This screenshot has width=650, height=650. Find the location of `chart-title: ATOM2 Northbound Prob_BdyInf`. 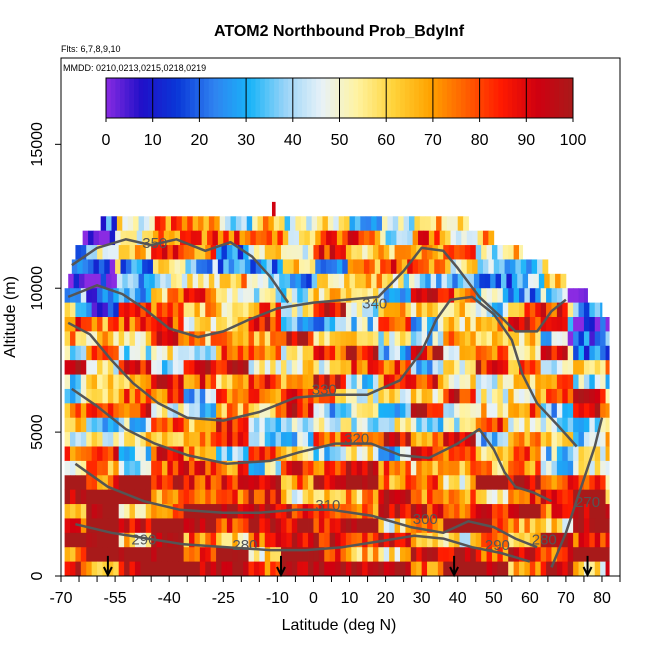

chart-title: ATOM2 Northbound Prob_BdyInf is located at coordinates (339, 31).